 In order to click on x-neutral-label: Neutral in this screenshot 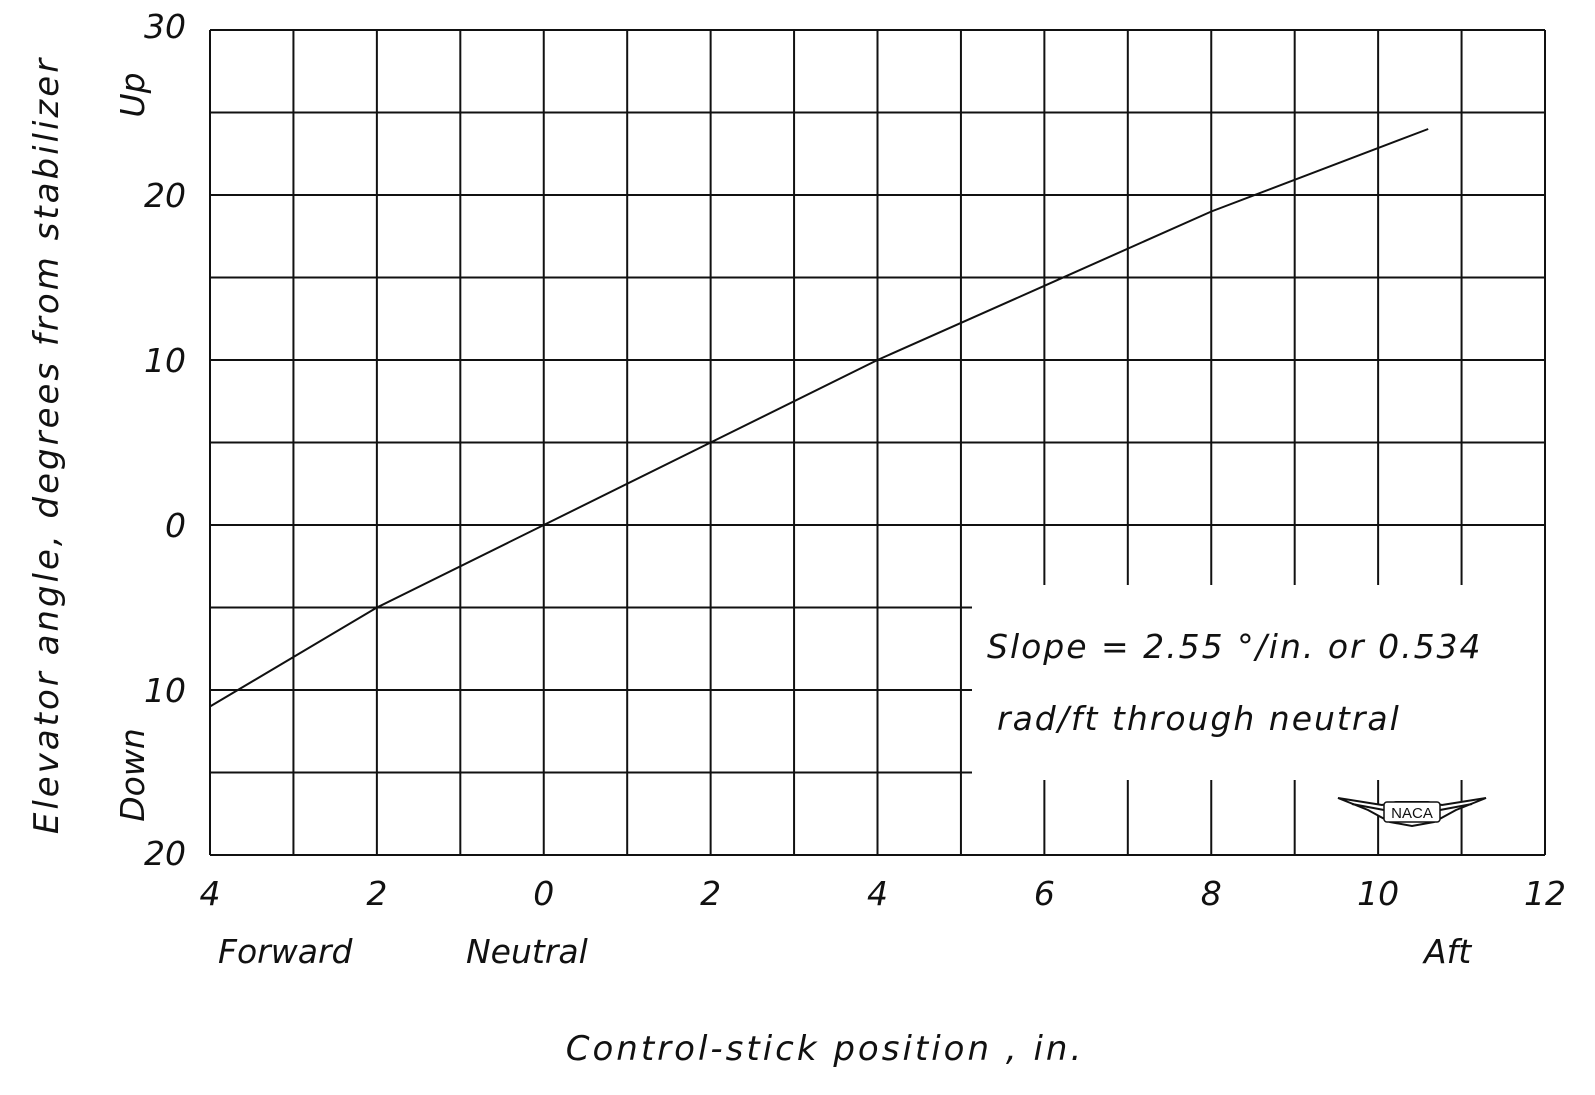, I will do `click(527, 951)`.